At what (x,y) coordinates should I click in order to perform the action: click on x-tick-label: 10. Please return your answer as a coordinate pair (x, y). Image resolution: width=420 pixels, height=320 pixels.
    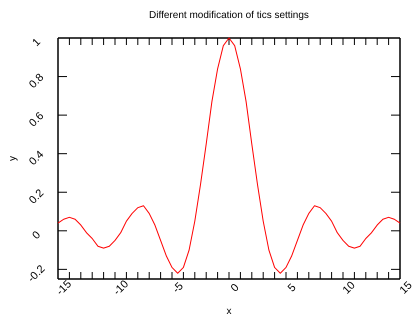
    Looking at the image, I should click on (349, 288).